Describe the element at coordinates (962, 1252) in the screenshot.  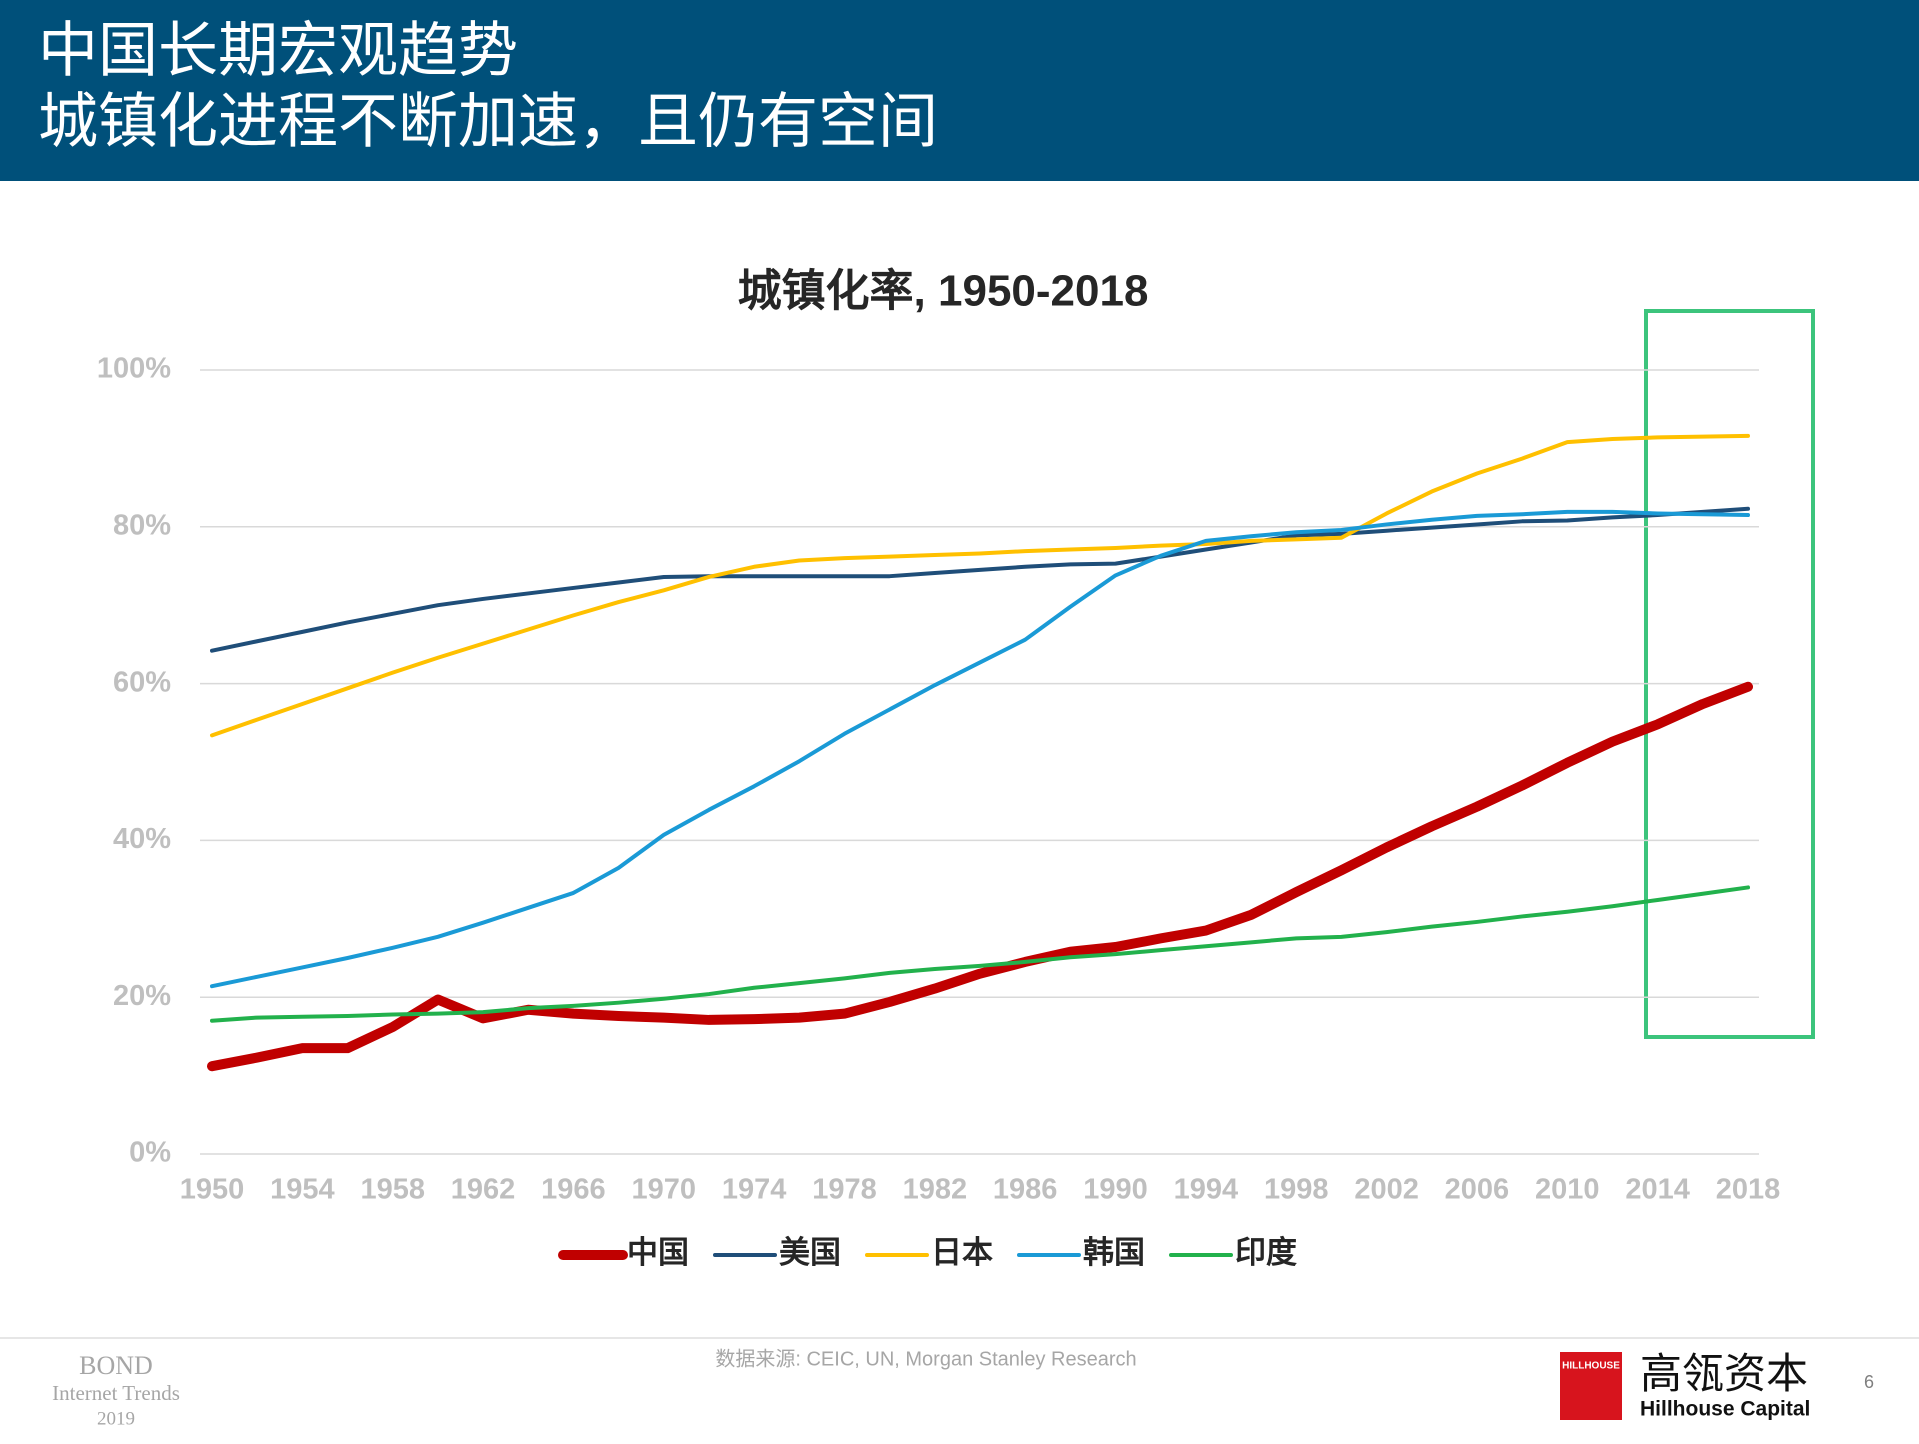
I see `legend-label: 日本` at that location.